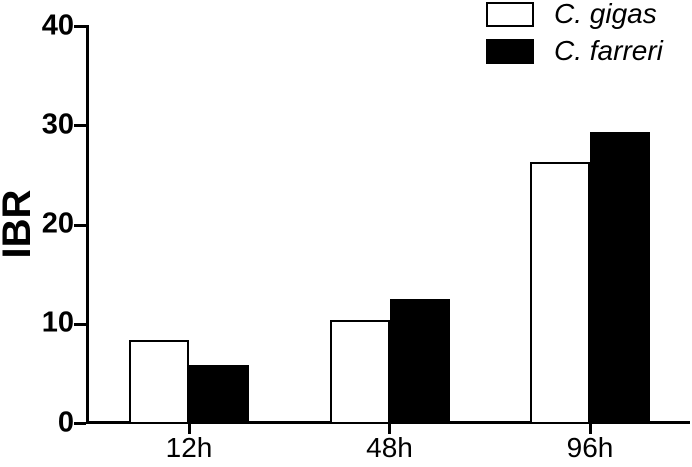  What do you see at coordinates (189, 427) in the screenshot?
I see `x-tick-12h` at bounding box center [189, 427].